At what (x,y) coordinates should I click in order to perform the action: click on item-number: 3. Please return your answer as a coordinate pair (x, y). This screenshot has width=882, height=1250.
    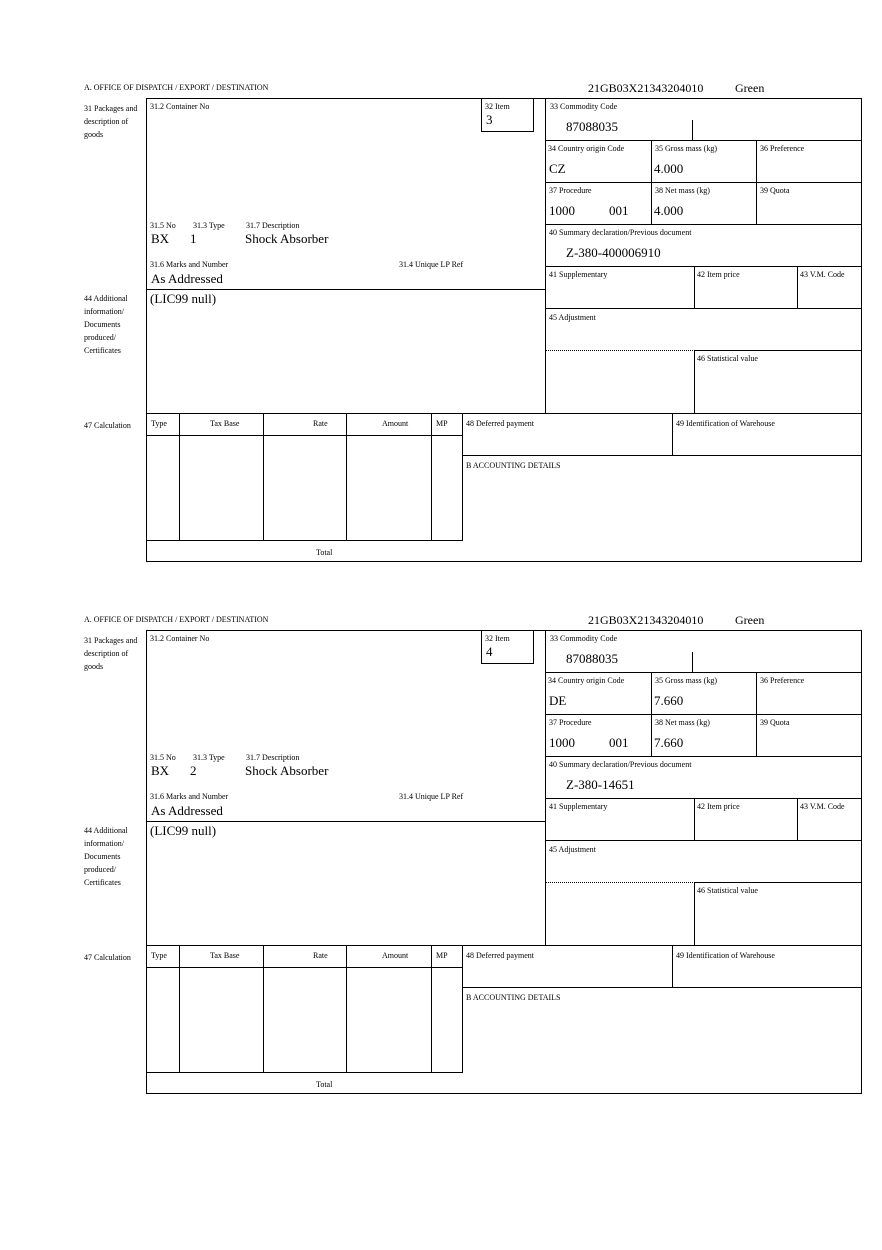
    Looking at the image, I should click on (489, 119).